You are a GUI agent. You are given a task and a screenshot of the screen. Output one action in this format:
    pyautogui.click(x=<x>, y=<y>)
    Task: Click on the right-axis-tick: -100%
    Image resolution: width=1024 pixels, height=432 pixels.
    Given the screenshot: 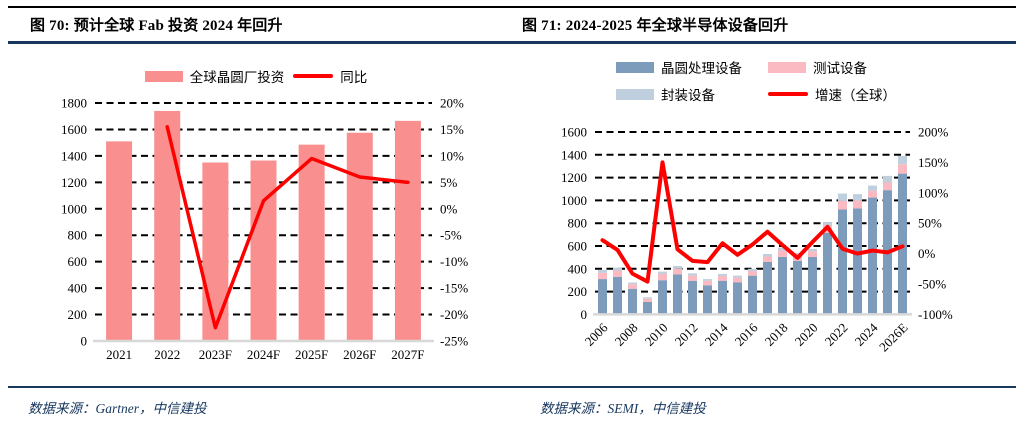 What is the action you would take?
    pyautogui.click(x=935, y=314)
    